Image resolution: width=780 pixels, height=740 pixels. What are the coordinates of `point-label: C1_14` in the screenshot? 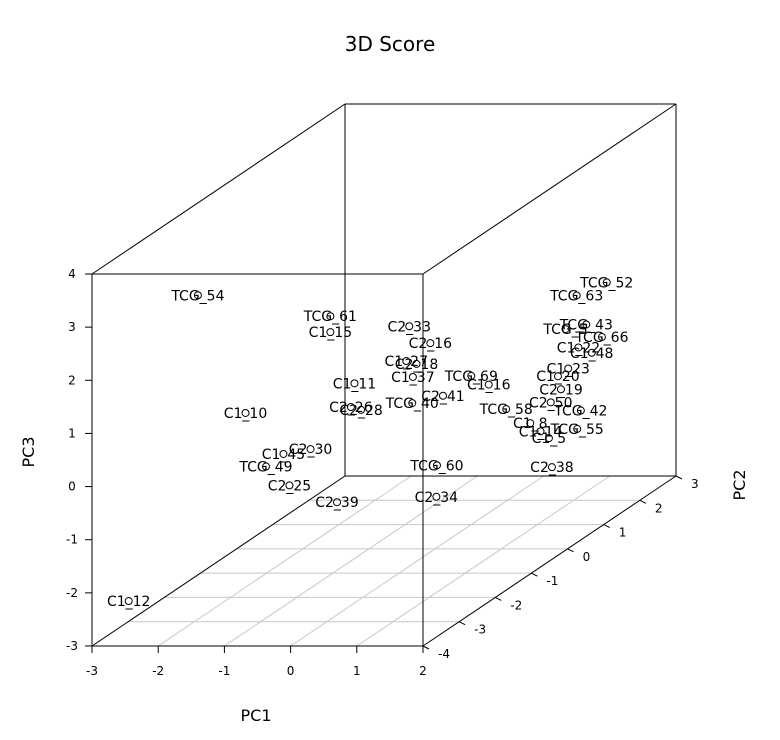 It's located at (541, 432).